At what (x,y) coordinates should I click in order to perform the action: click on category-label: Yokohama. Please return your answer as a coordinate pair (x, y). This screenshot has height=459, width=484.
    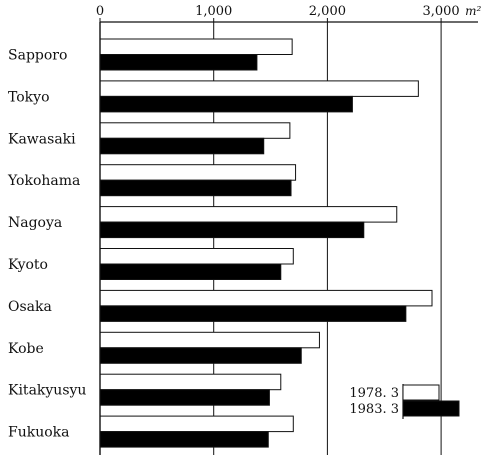
    Looking at the image, I should click on (43, 181).